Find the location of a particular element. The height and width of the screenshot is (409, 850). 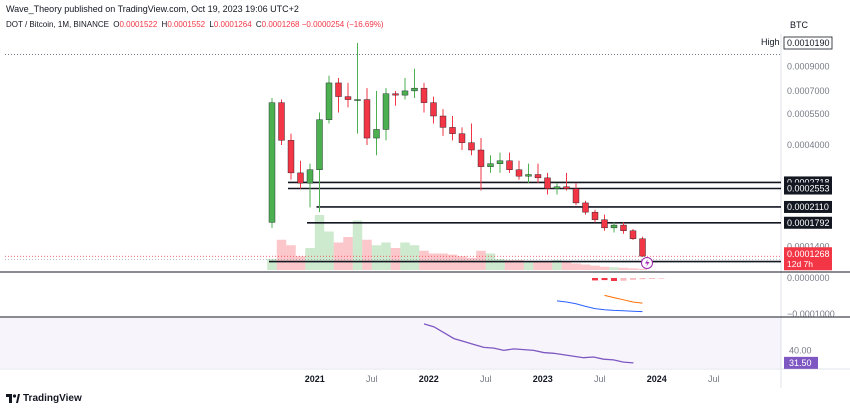

close-value: 0.0001268 is located at coordinates (280, 24).